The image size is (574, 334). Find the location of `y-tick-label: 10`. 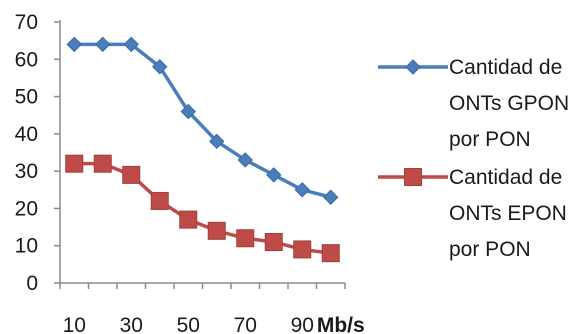

y-tick-label: 10 is located at coordinates (26, 246).